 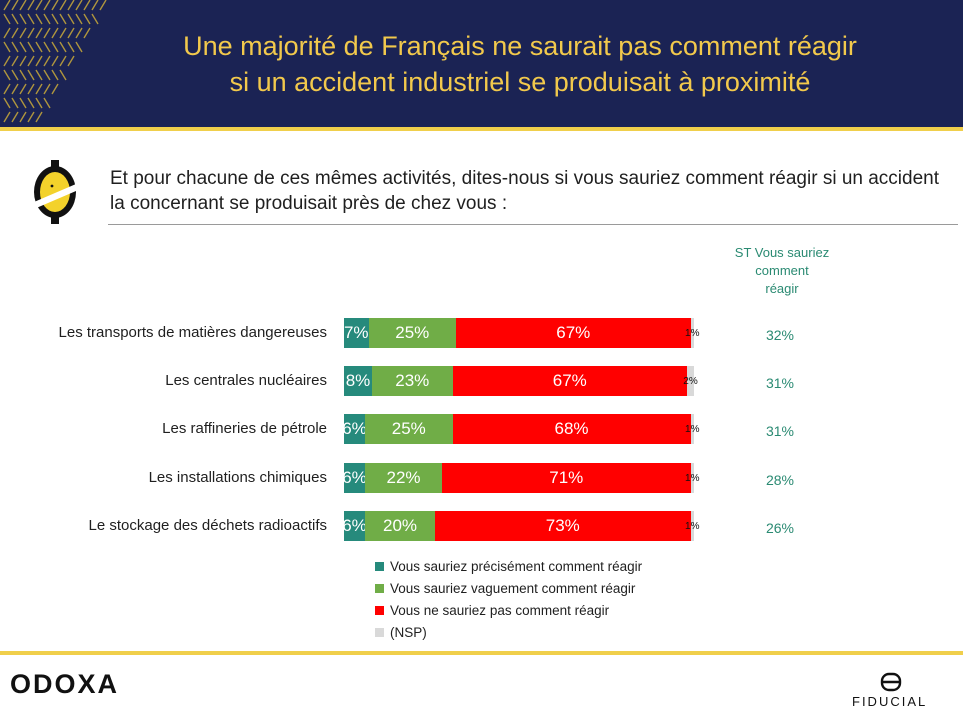 I want to click on bar-segment-precisement: 8%, so click(x=358, y=381).